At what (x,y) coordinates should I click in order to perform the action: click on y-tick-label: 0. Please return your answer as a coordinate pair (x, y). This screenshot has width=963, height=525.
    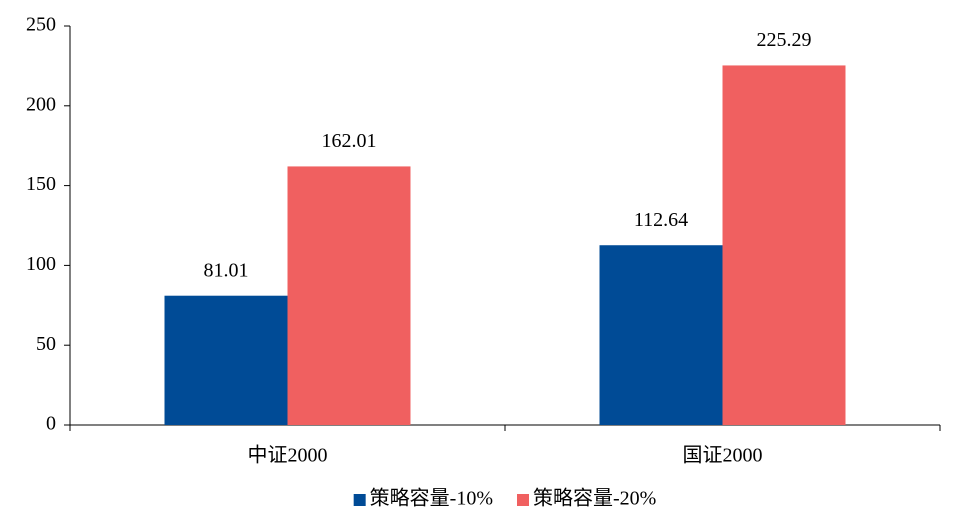
    Looking at the image, I should click on (51, 424).